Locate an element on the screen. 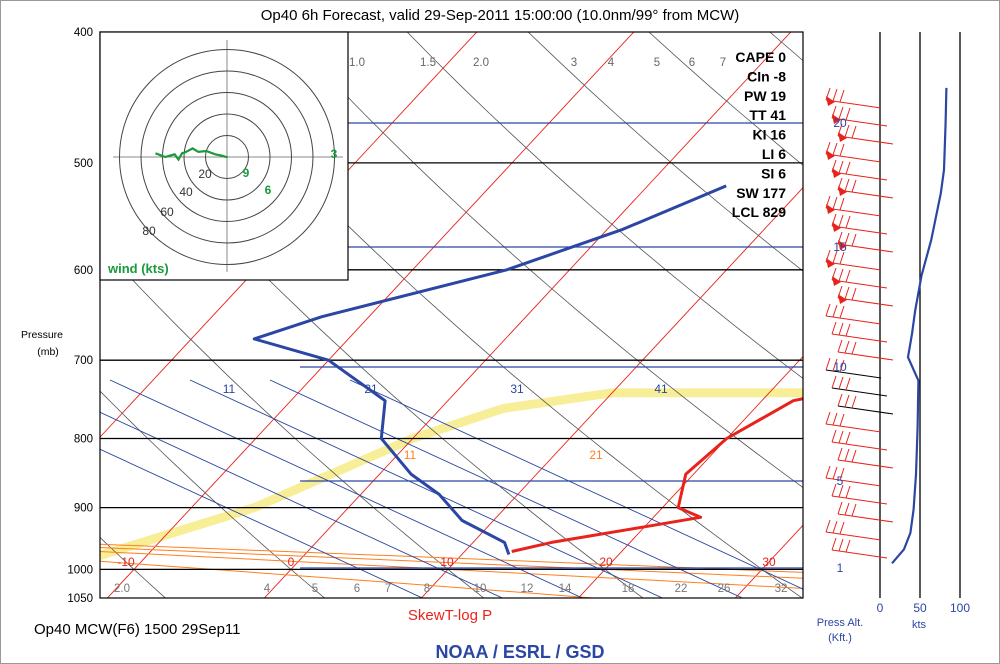  hodograph-ring-label: 60 is located at coordinates (167, 212).